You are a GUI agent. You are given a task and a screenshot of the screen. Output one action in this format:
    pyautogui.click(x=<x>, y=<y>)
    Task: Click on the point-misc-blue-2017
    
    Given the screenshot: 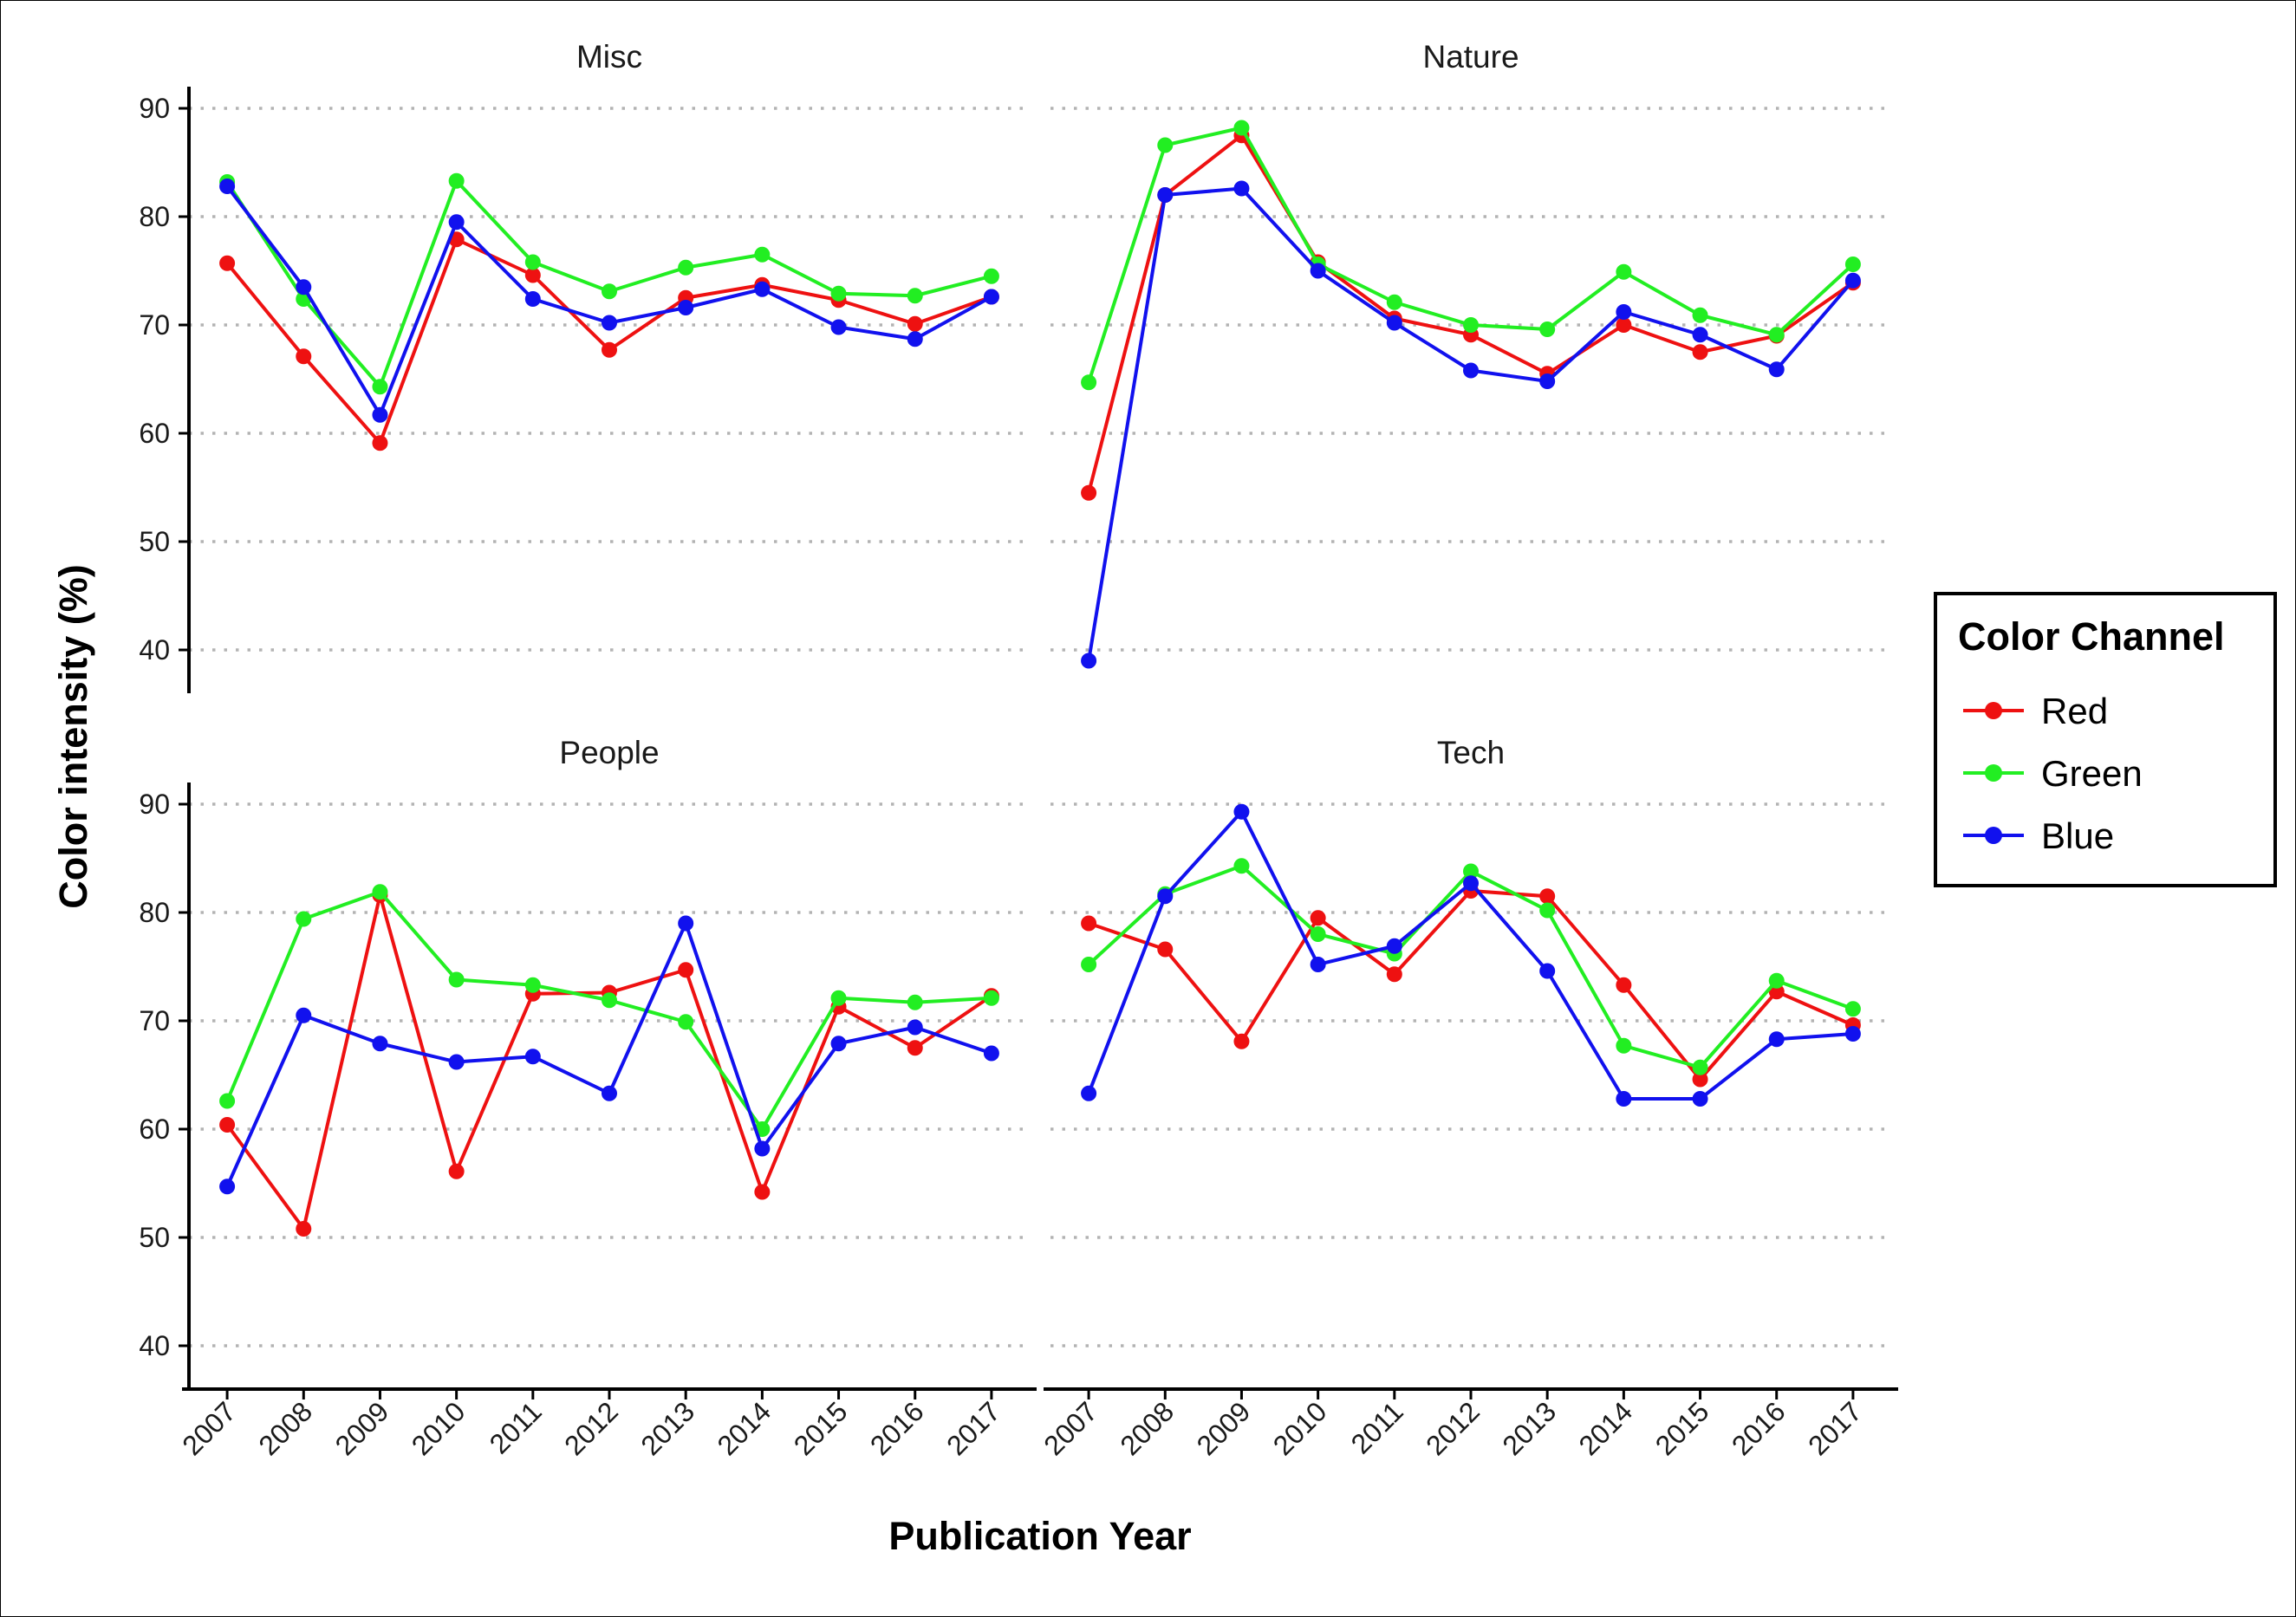 What is the action you would take?
    pyautogui.click(x=991, y=297)
    